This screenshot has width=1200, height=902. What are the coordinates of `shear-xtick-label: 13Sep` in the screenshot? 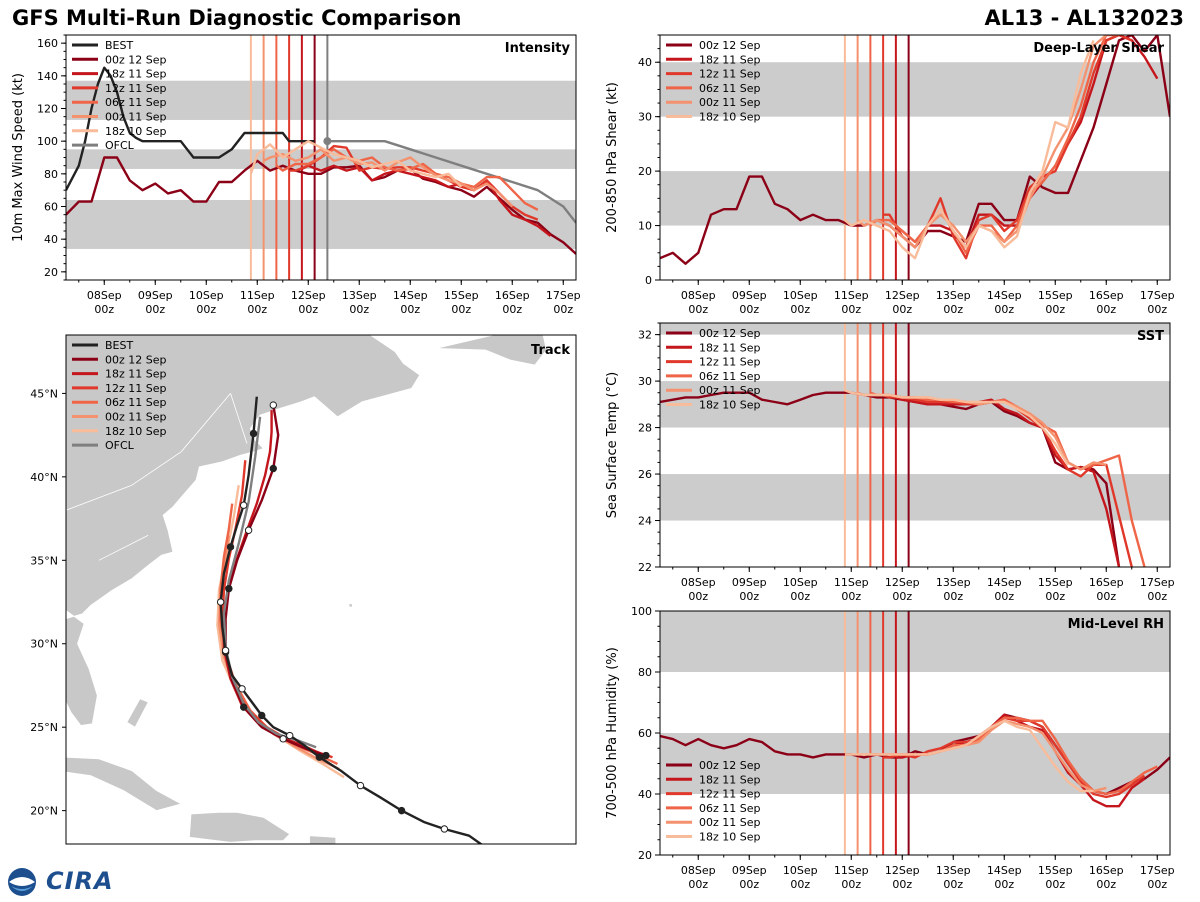 It's located at (953, 295).